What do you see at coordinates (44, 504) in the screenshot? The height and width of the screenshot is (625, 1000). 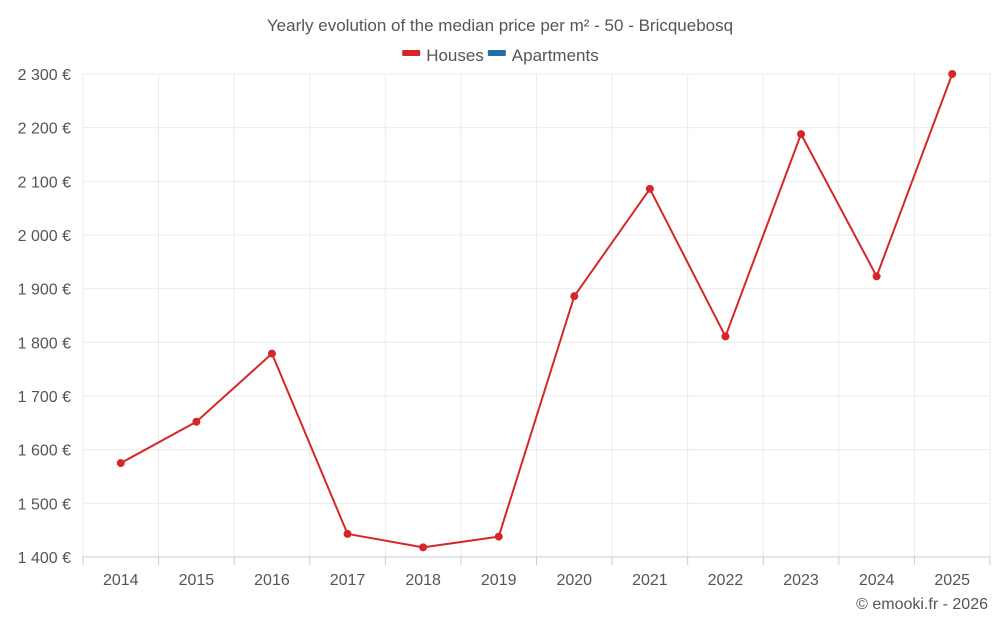 I see `y-tick-label: 1 500 €` at bounding box center [44, 504].